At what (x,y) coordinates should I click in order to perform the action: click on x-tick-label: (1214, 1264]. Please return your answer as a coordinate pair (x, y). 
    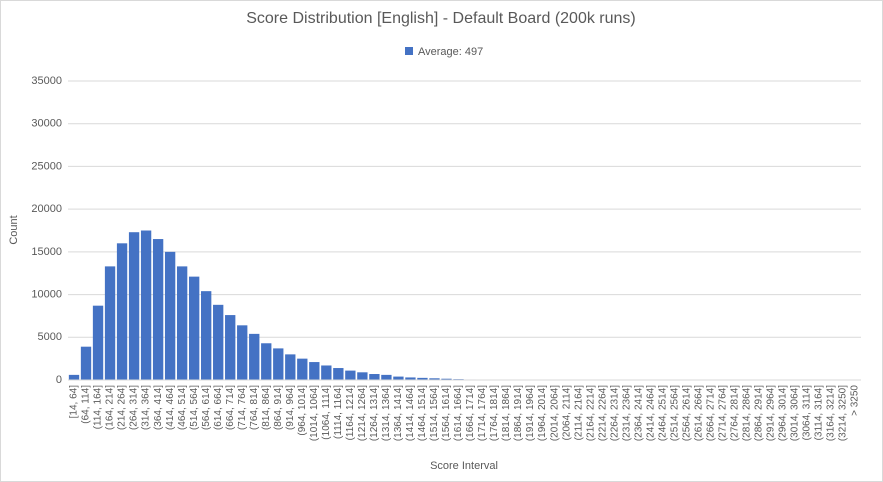
    Looking at the image, I should click on (362, 413).